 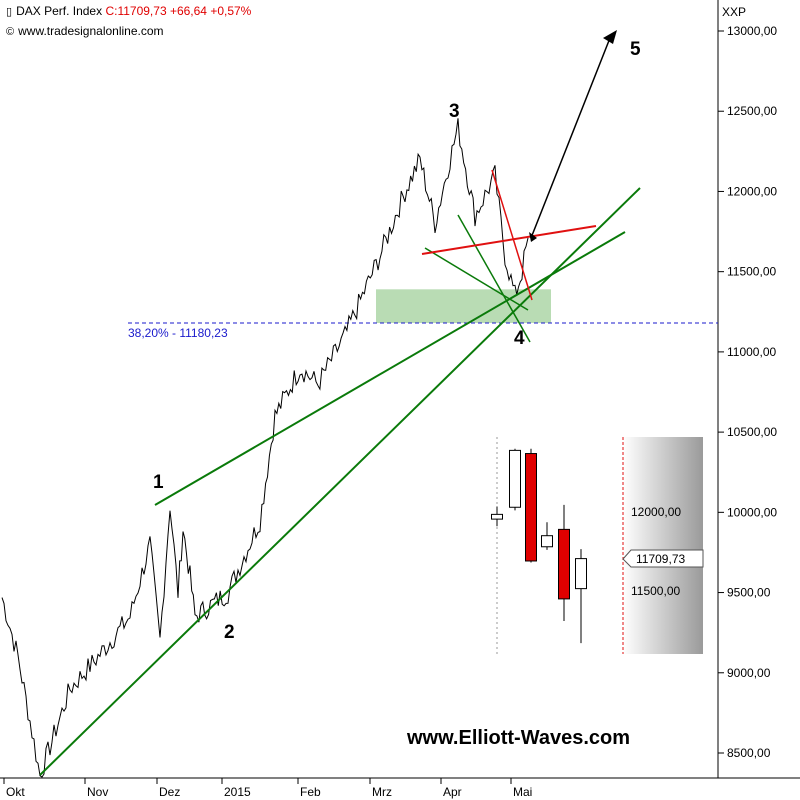 What do you see at coordinates (509, 240) in the screenshot?
I see `resistance-line` at bounding box center [509, 240].